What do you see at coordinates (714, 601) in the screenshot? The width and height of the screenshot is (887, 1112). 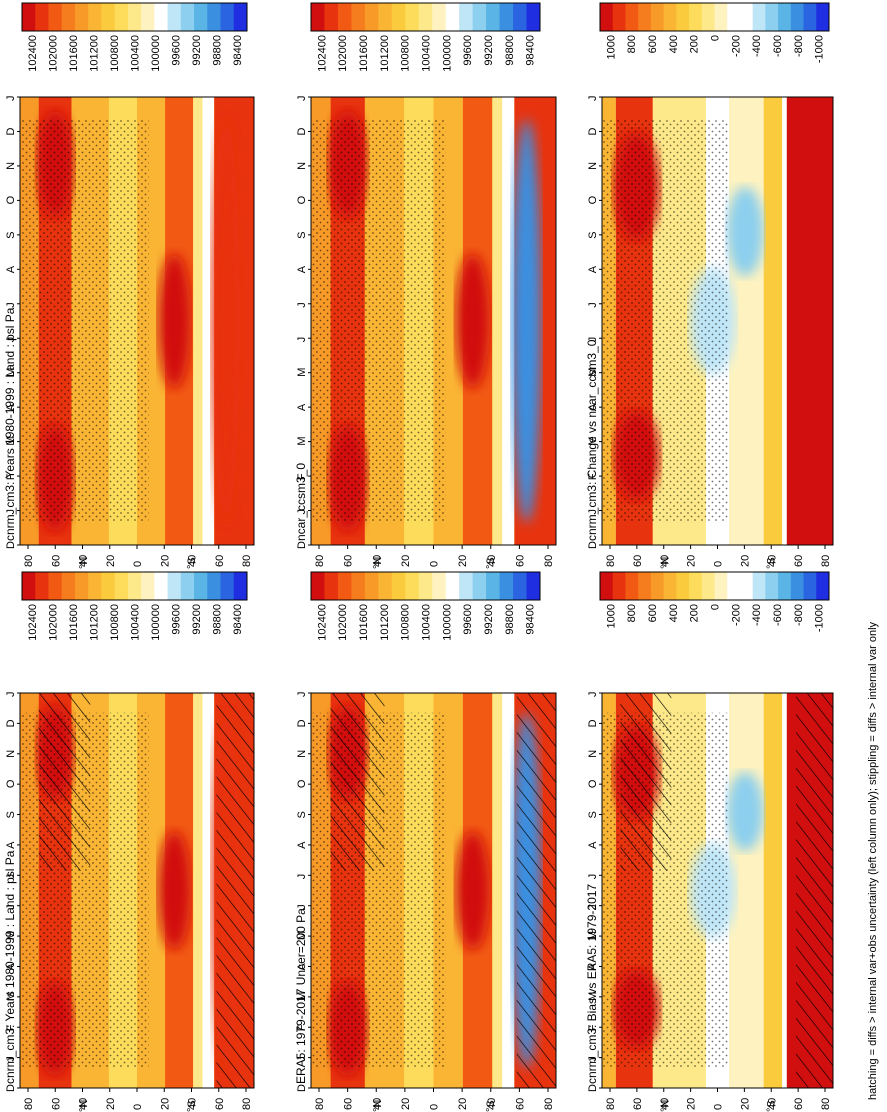 I see `colorbar: 1000 800 600 400 200 0 -200 -400 -600 -800 -1000` at bounding box center [714, 601].